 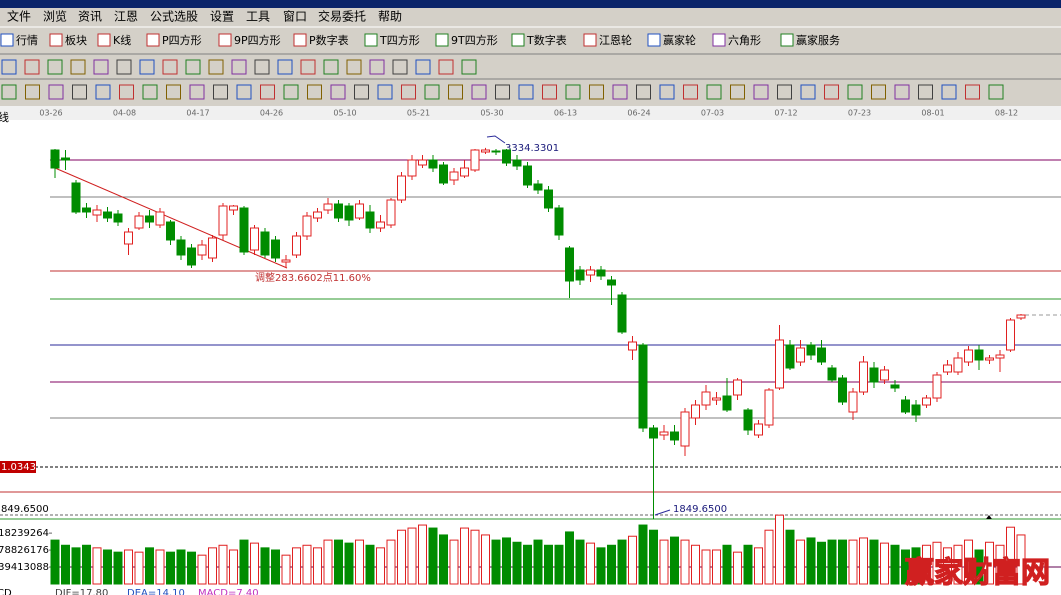 I want to click on annotation-leader, so click(x=496, y=139).